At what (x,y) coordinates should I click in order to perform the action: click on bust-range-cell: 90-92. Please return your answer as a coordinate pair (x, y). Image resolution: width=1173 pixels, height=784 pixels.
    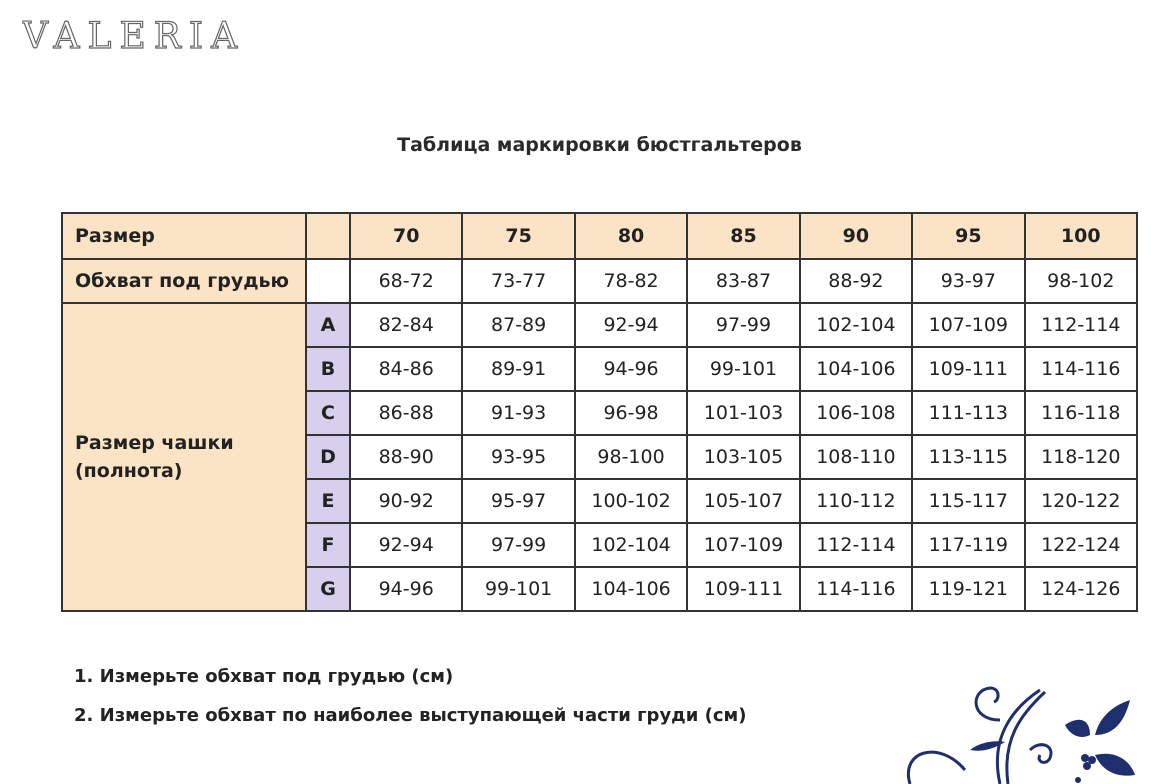
    Looking at the image, I should click on (406, 501).